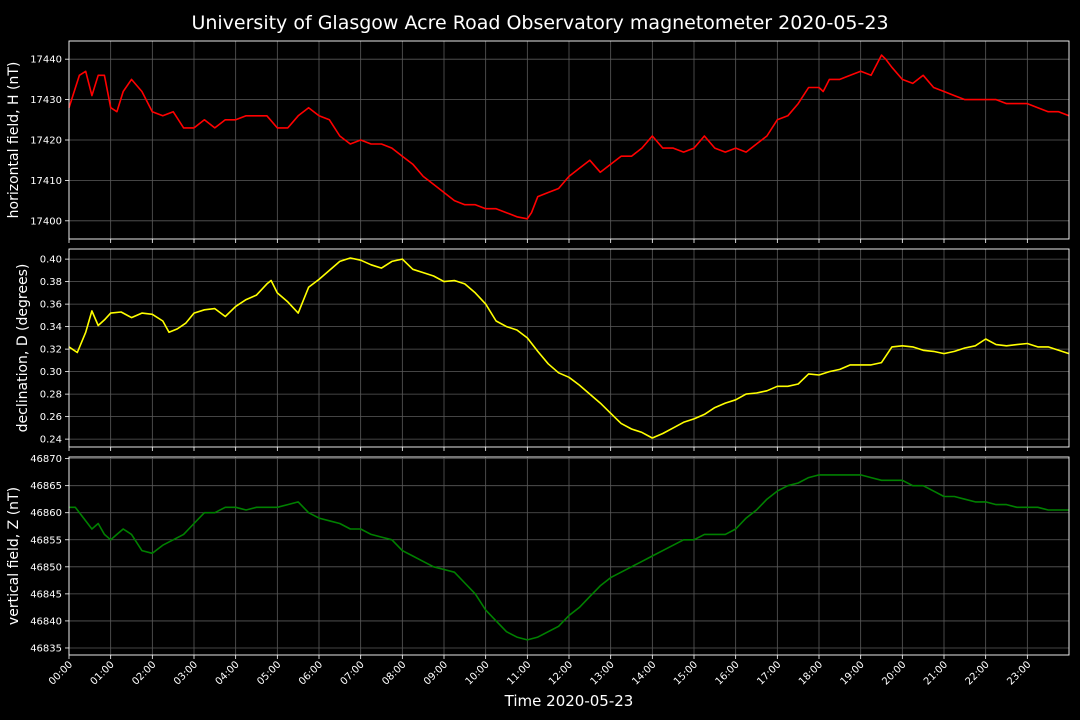 This screenshot has width=1080, height=720. Describe the element at coordinates (14, 140) in the screenshot. I see `y-axis-label-h: horizontal field, H (nT)` at that location.